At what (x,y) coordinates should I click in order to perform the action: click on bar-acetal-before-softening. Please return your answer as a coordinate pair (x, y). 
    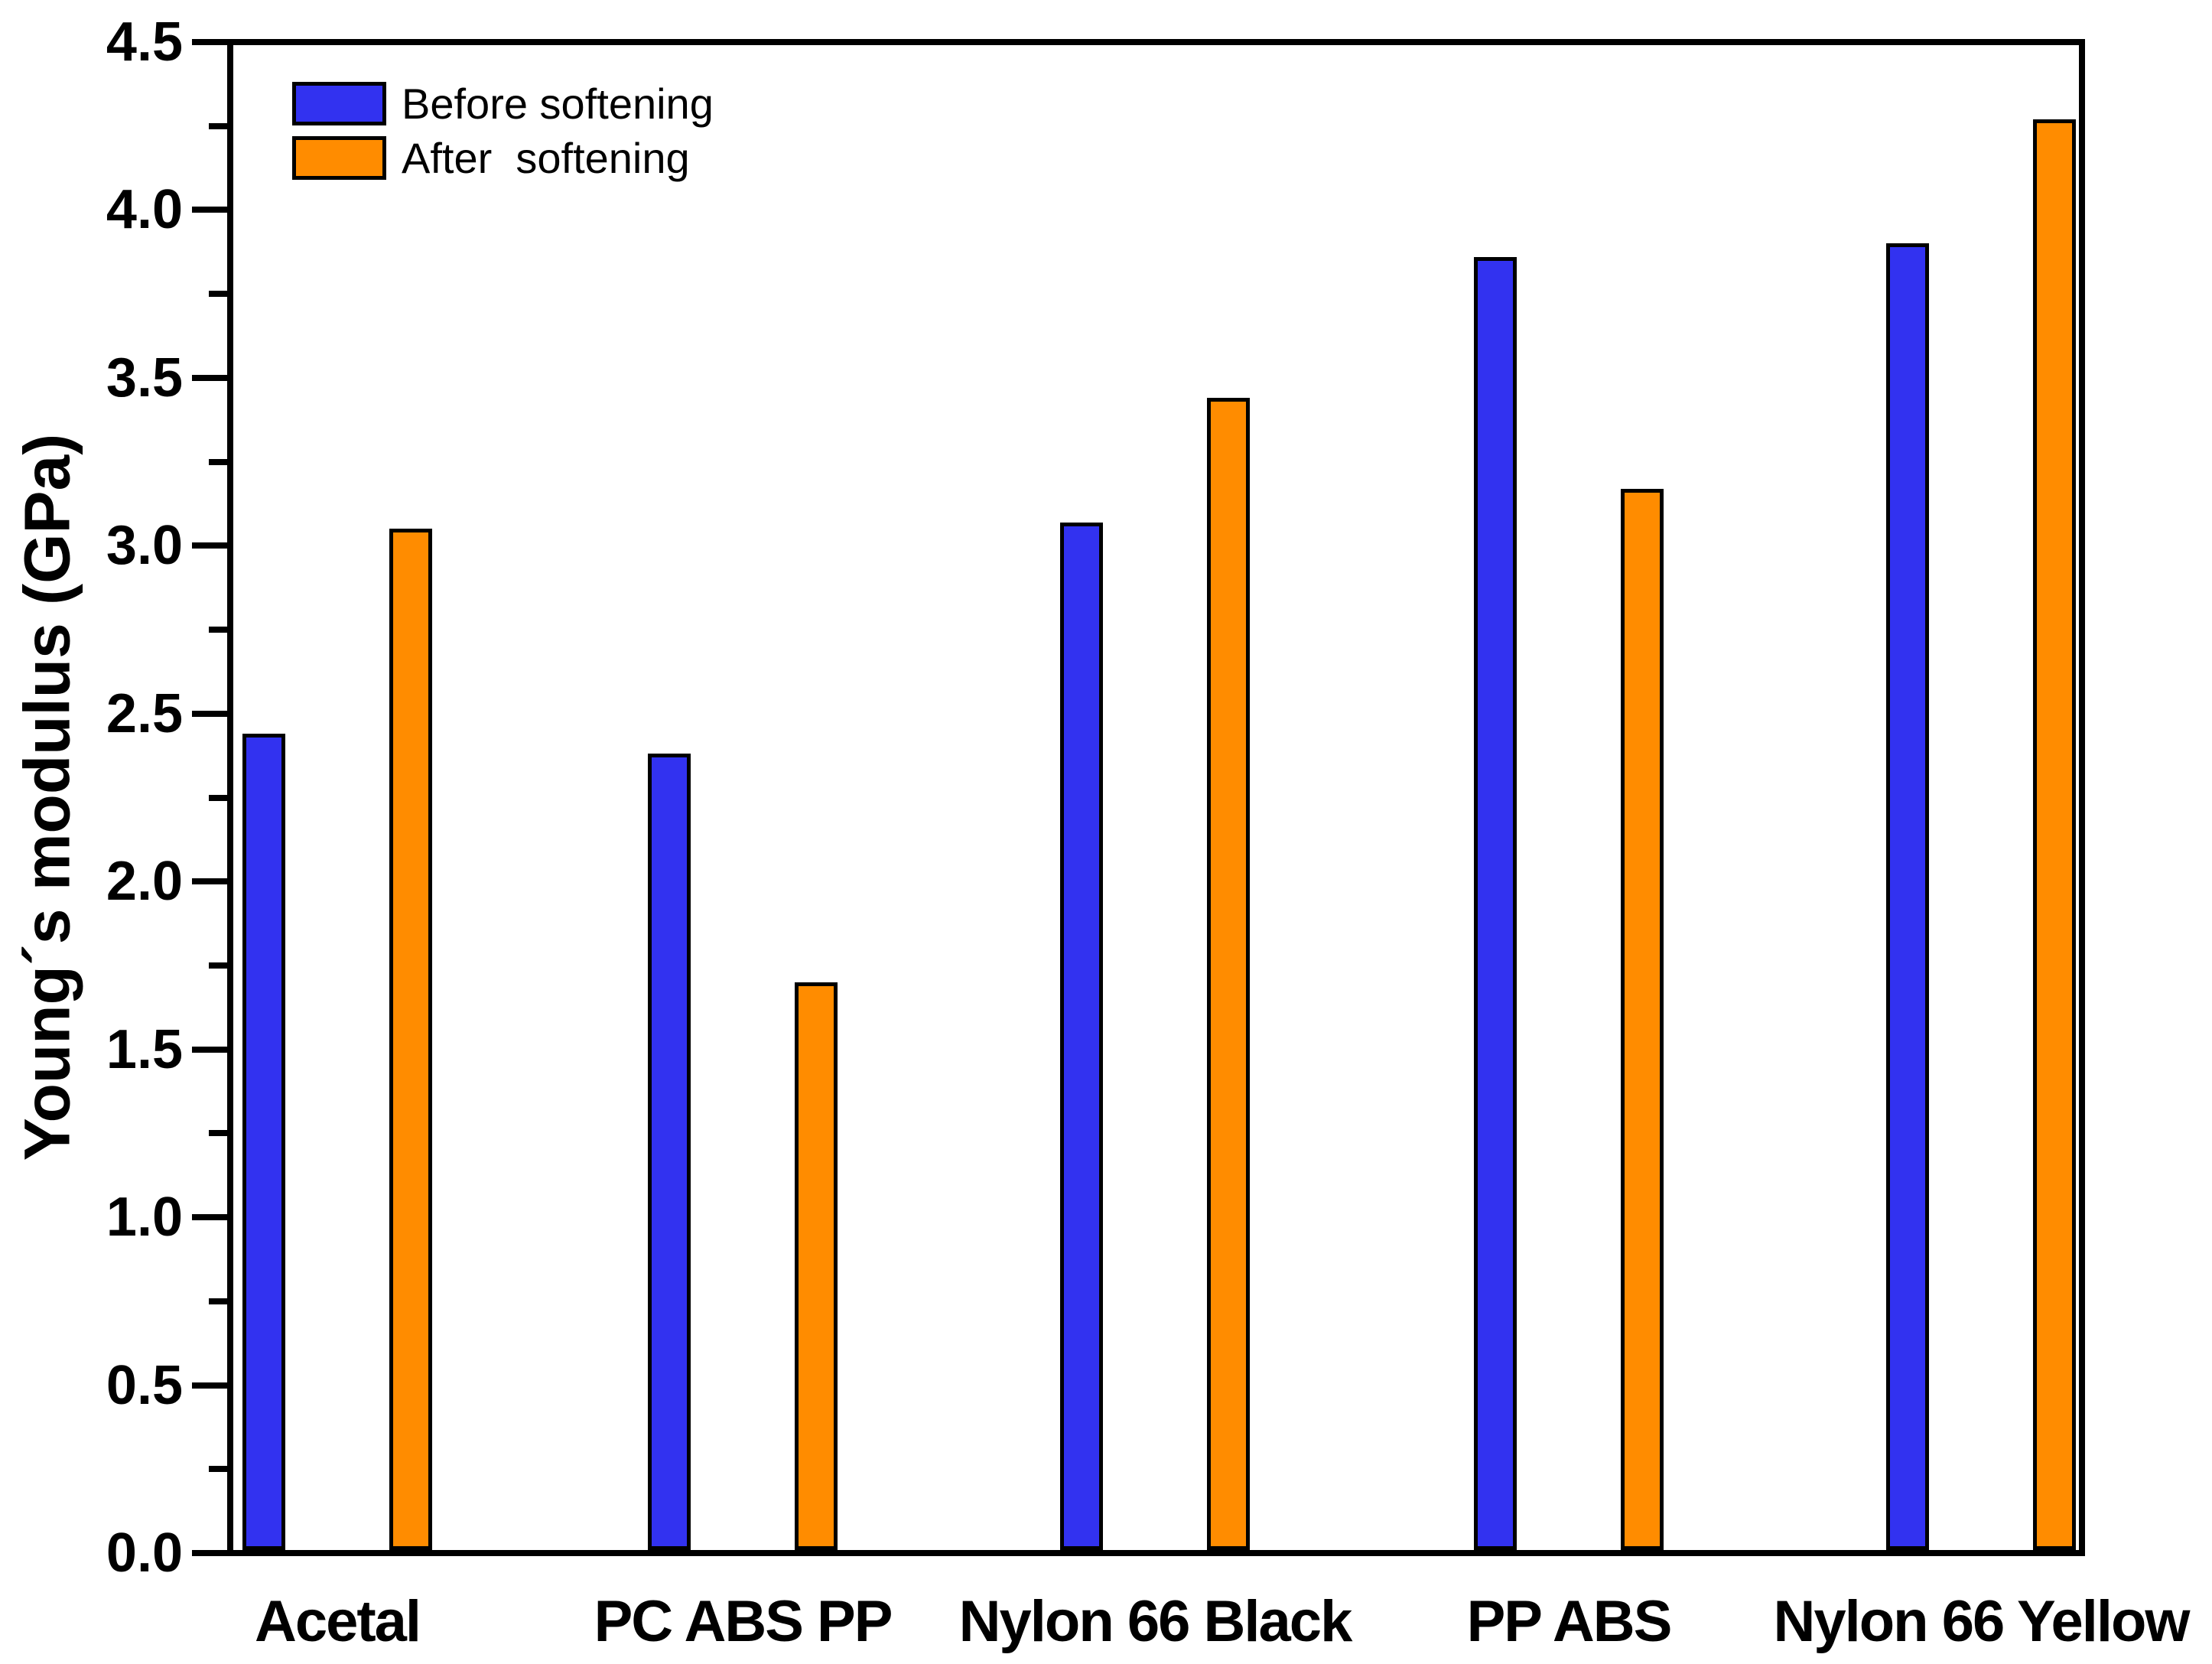
    Looking at the image, I should click on (263, 1142).